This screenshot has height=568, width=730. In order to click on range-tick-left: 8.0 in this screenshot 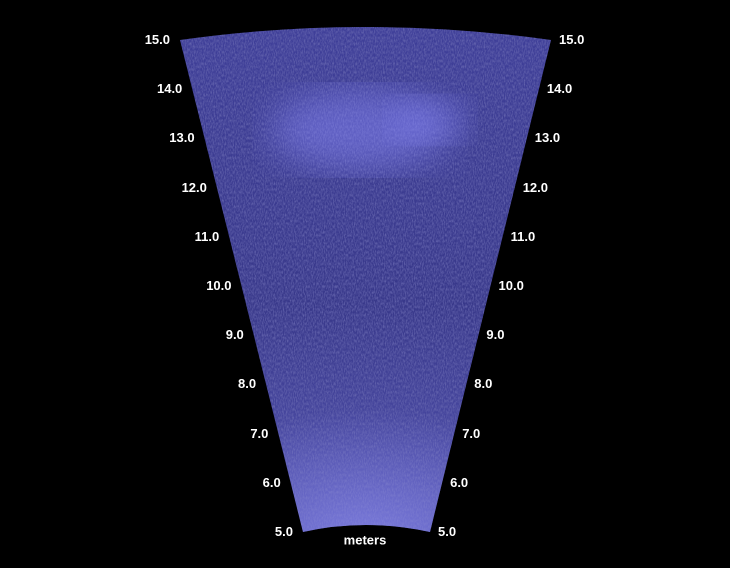, I will do `click(247, 384)`.